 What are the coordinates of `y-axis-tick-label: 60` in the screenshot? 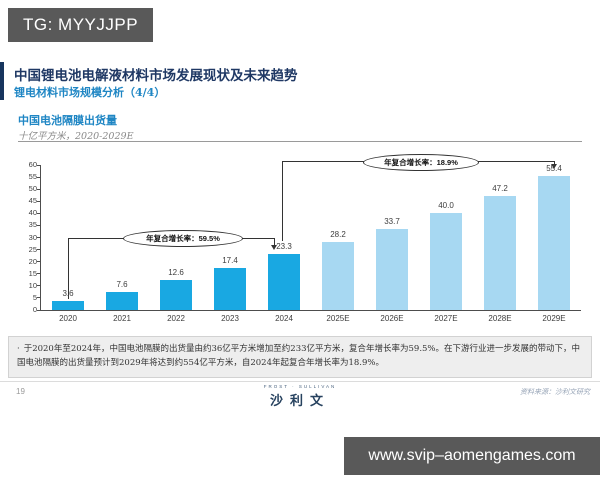 It's located at (32, 164).